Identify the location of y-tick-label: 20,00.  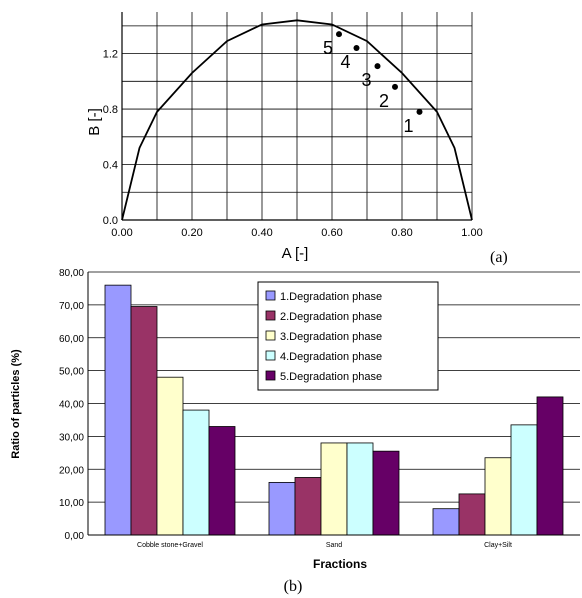
(71, 470).